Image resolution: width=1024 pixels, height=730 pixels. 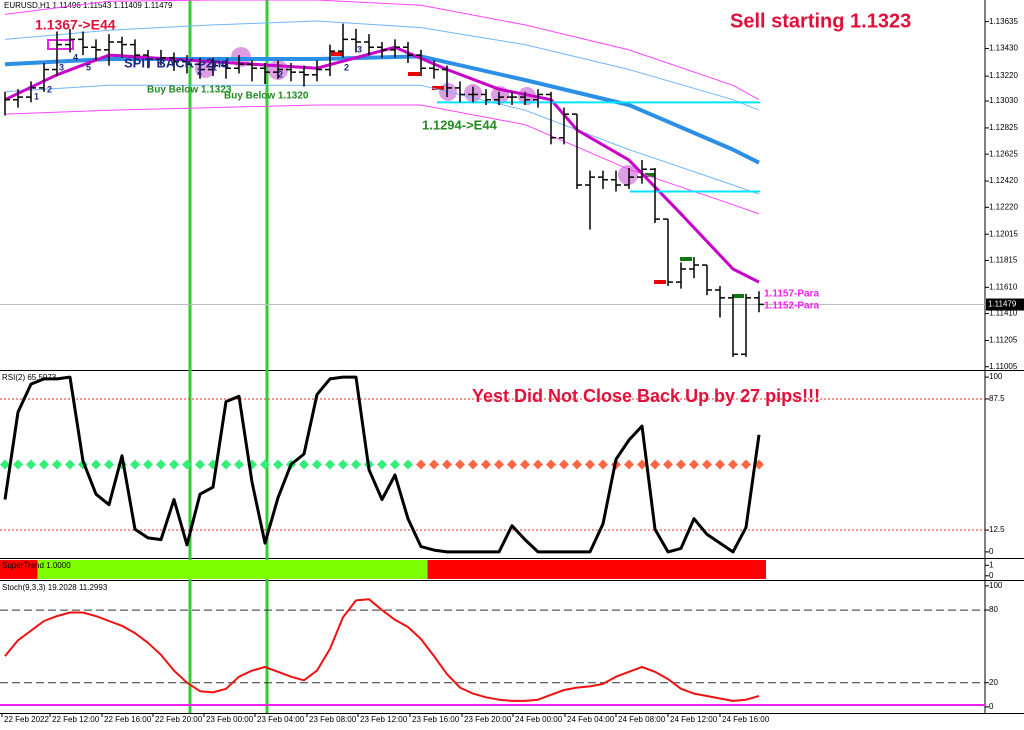 I want to click on y-tick-label: 1.11610, so click(x=1003, y=286).